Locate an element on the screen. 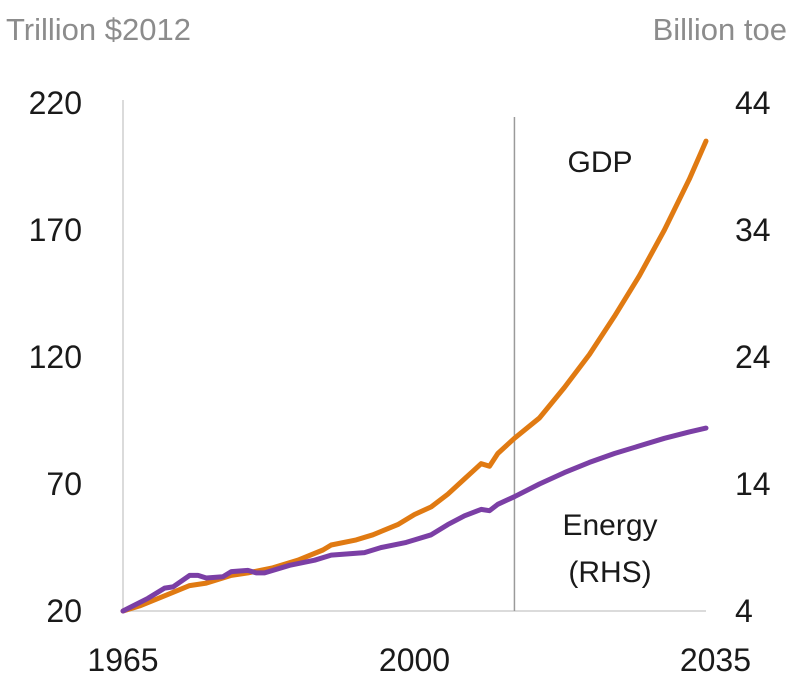 This screenshot has width=793, height=681. left-y-tick-label: 220 is located at coordinates (55, 103).